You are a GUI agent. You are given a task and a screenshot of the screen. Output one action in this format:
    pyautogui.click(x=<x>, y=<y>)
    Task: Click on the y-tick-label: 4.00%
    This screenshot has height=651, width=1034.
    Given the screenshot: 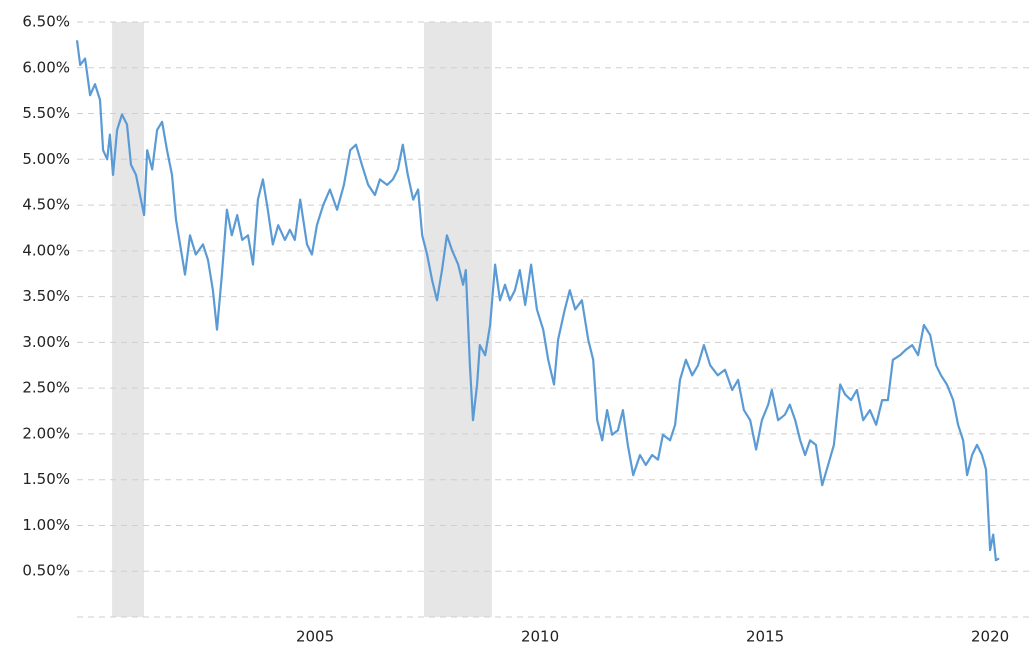 What is the action you would take?
    pyautogui.click(x=46, y=250)
    